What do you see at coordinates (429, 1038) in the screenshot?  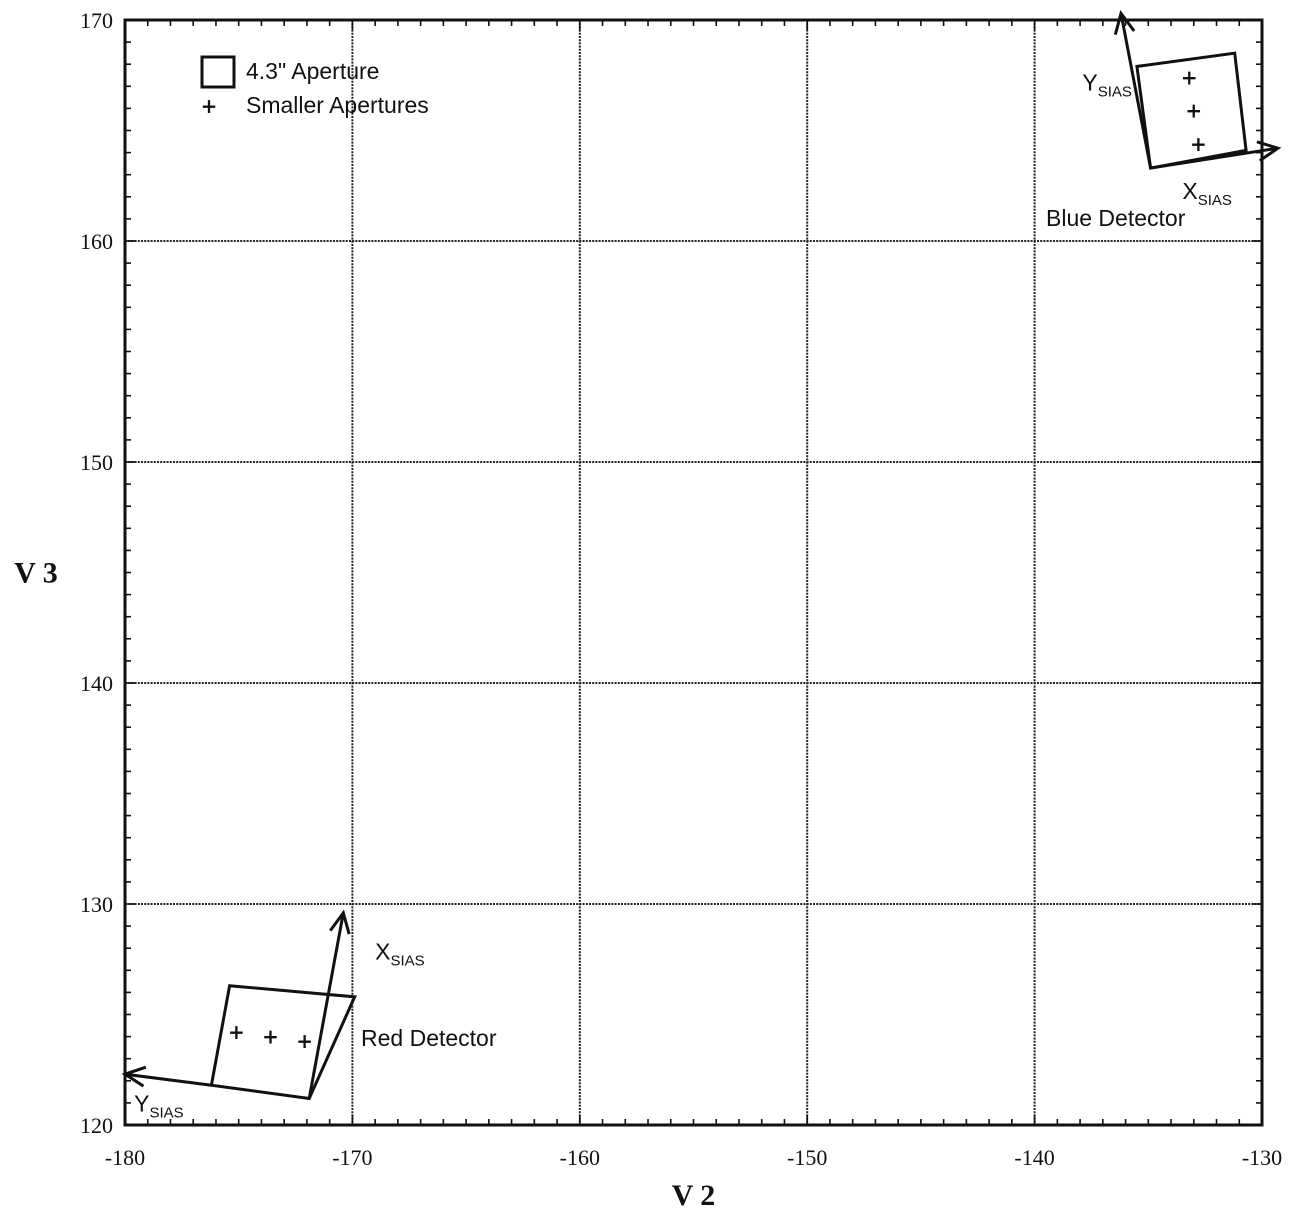 I see `red-detector-label: Red Detector` at bounding box center [429, 1038].